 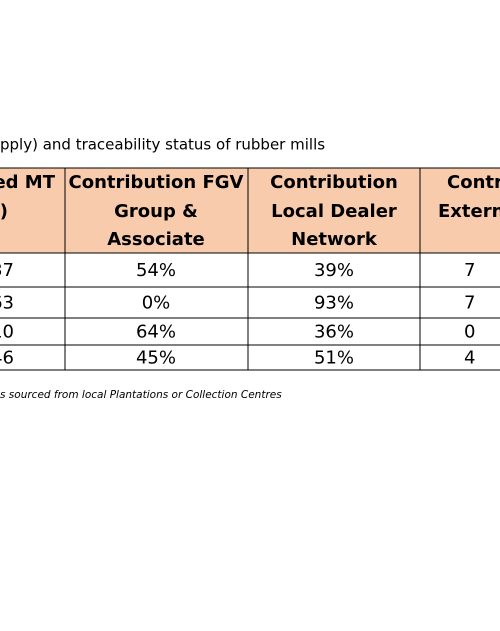 What do you see at coordinates (334, 303) in the screenshot?
I see `table-cell: 93%` at bounding box center [334, 303].